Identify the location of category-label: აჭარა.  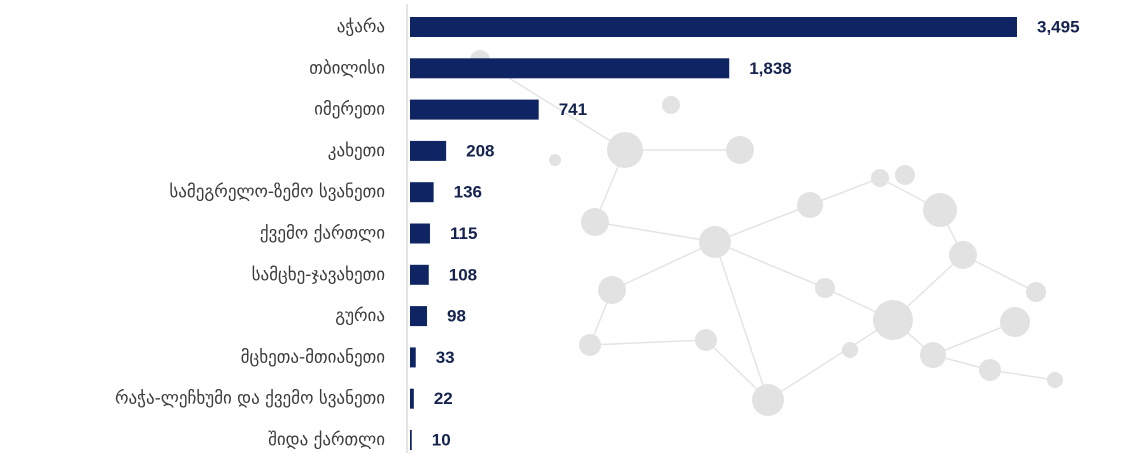
(361, 27).